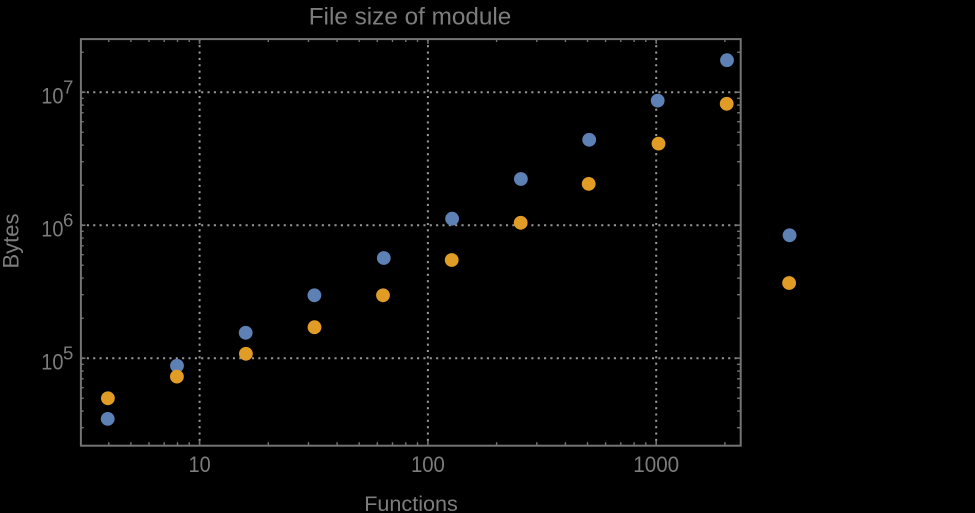 This screenshot has width=975, height=513. What do you see at coordinates (410, 16) in the screenshot?
I see `svg-text: File size of module` at bounding box center [410, 16].